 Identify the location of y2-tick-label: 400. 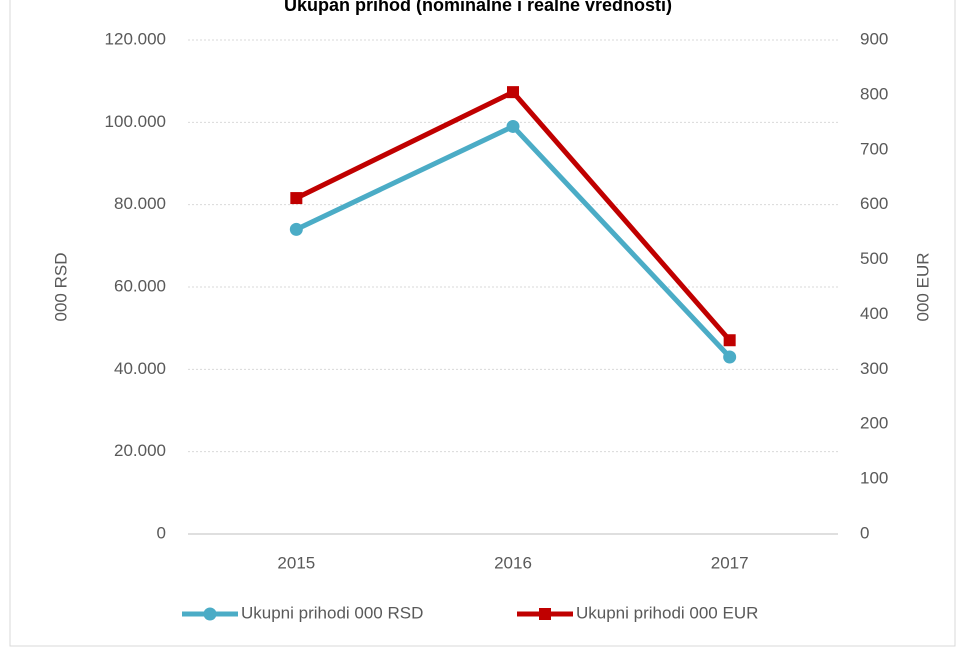
(874, 313).